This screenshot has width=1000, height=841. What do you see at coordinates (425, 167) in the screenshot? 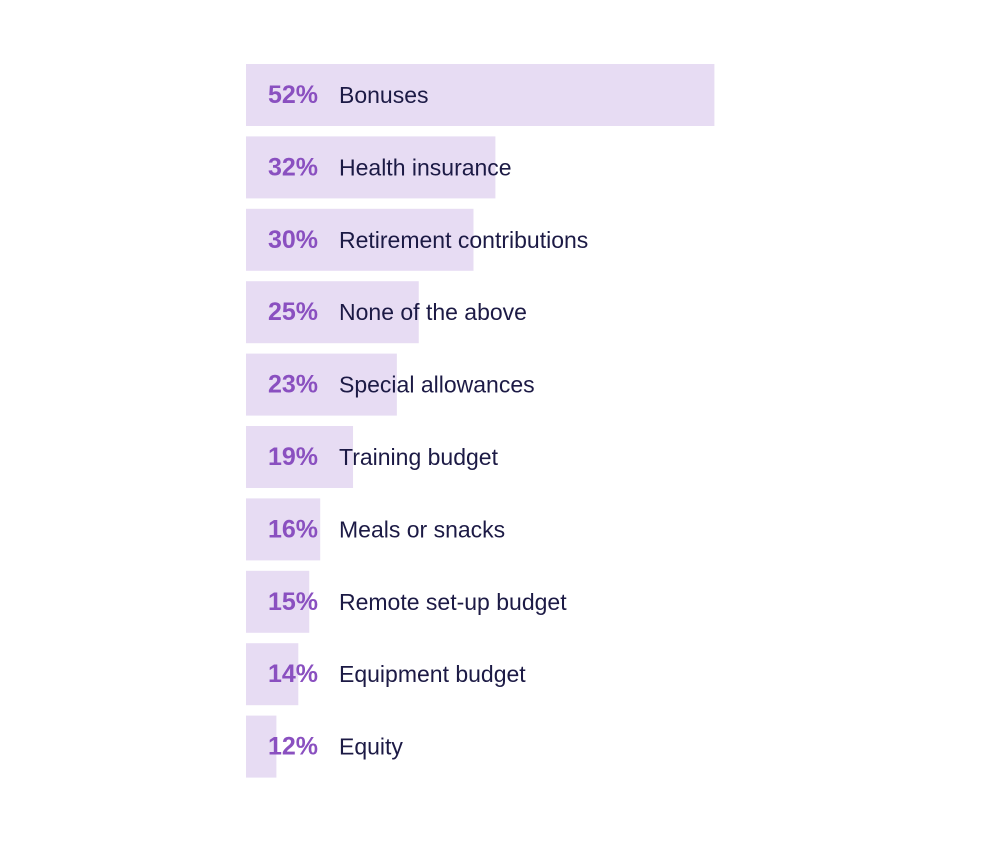
I see `category-label-2: Health insurance` at bounding box center [425, 167].